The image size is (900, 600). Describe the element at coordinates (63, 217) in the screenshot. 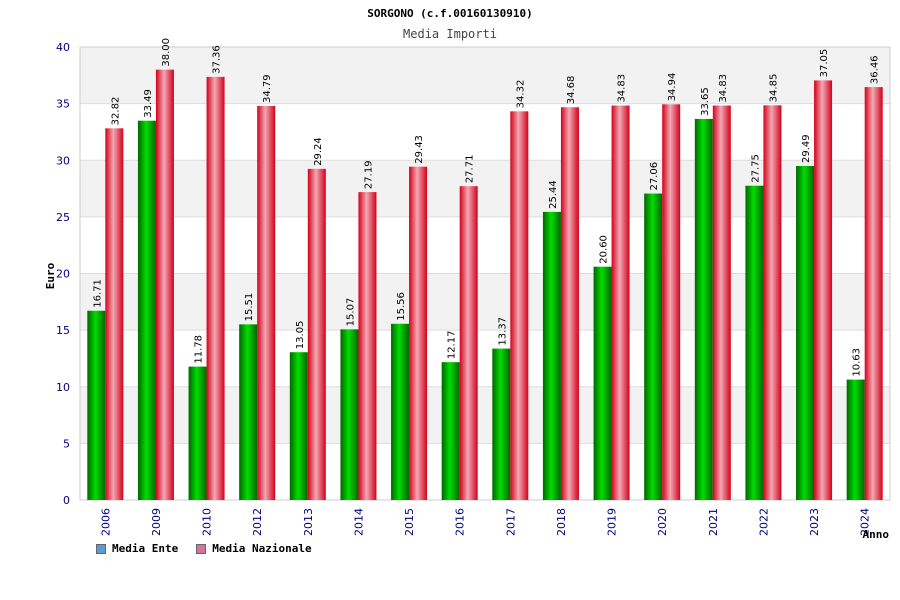

I see `y-tick-label: 25` at that location.